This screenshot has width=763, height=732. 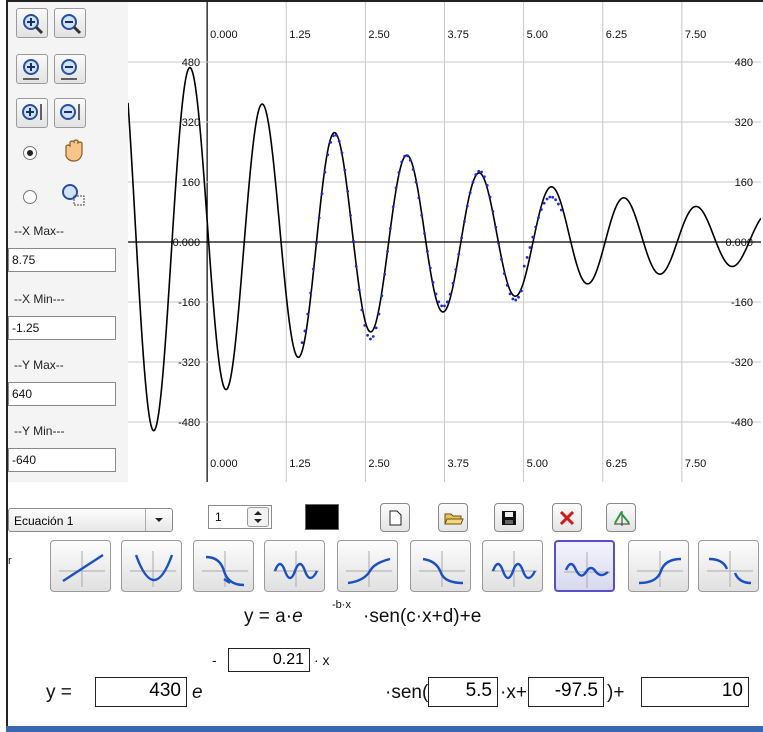 I want to click on x-tick-label: 5.00, so click(x=537, y=35).